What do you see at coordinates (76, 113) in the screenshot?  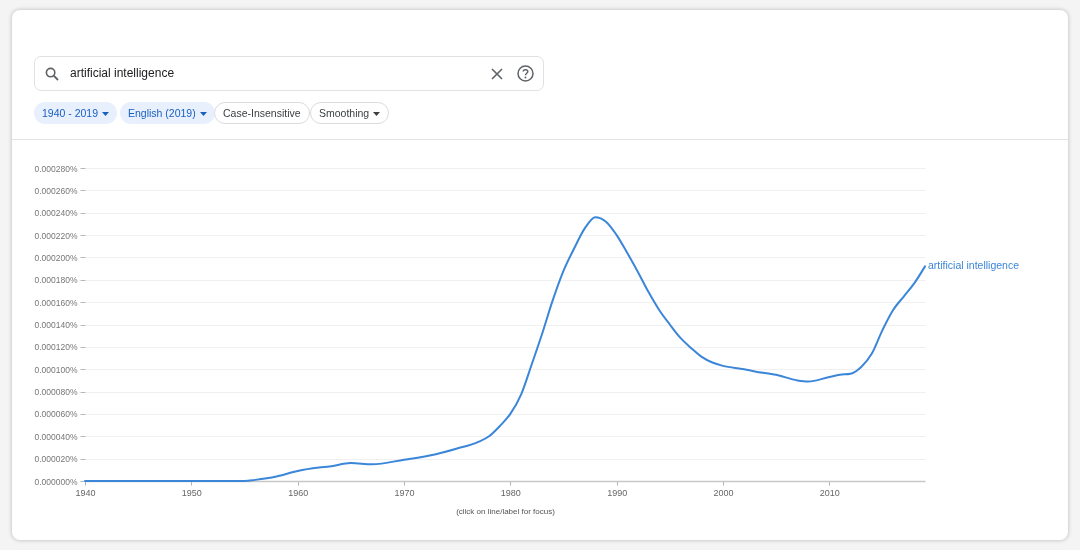 I see `dropdown-chip: 1940 - 2019` at bounding box center [76, 113].